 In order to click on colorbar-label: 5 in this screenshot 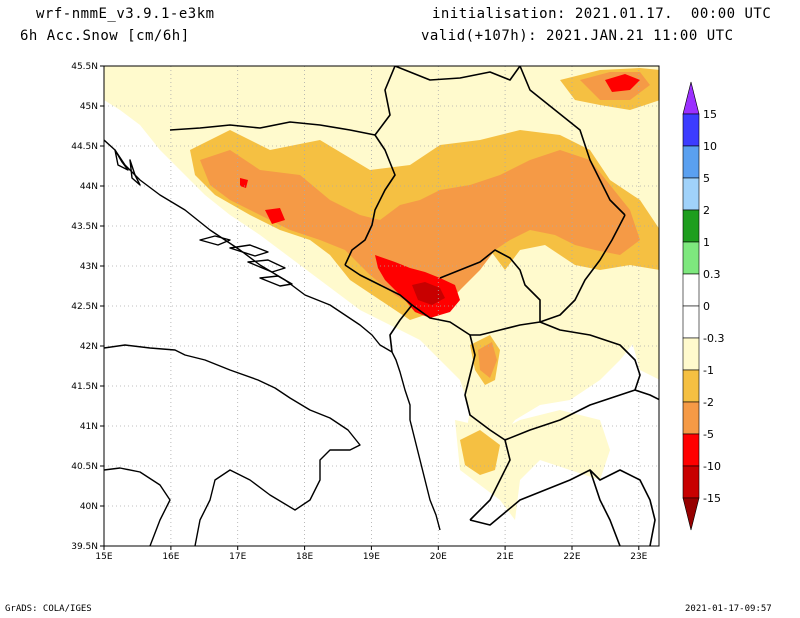, I will do `click(706, 178)`.